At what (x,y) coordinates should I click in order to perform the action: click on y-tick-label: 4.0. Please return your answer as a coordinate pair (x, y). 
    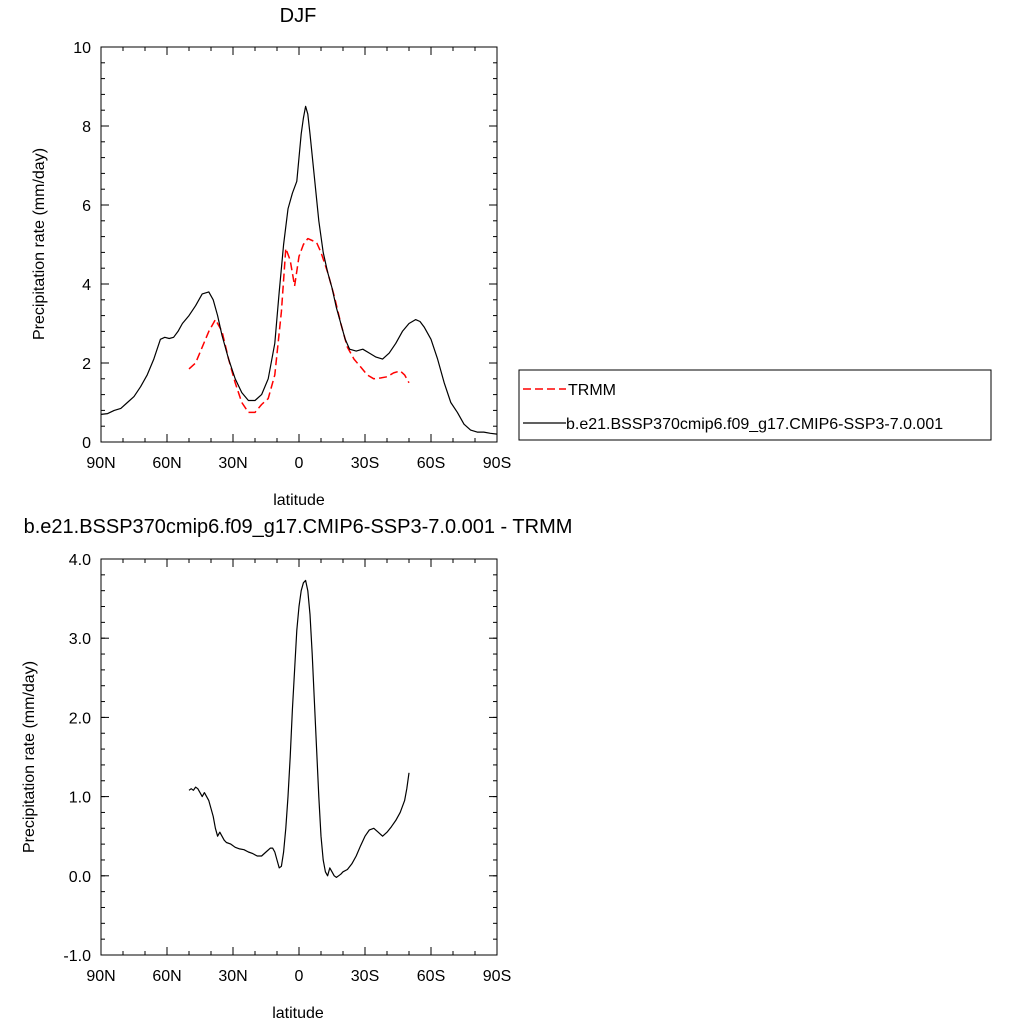
    Looking at the image, I should click on (80, 560).